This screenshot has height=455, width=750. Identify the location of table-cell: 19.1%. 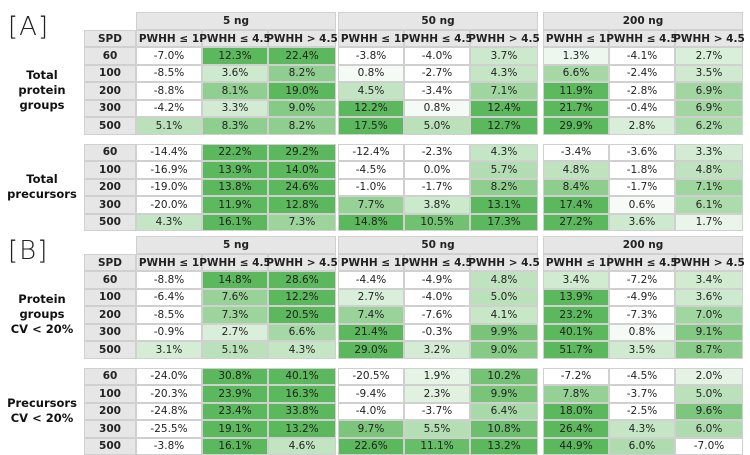
(235, 429).